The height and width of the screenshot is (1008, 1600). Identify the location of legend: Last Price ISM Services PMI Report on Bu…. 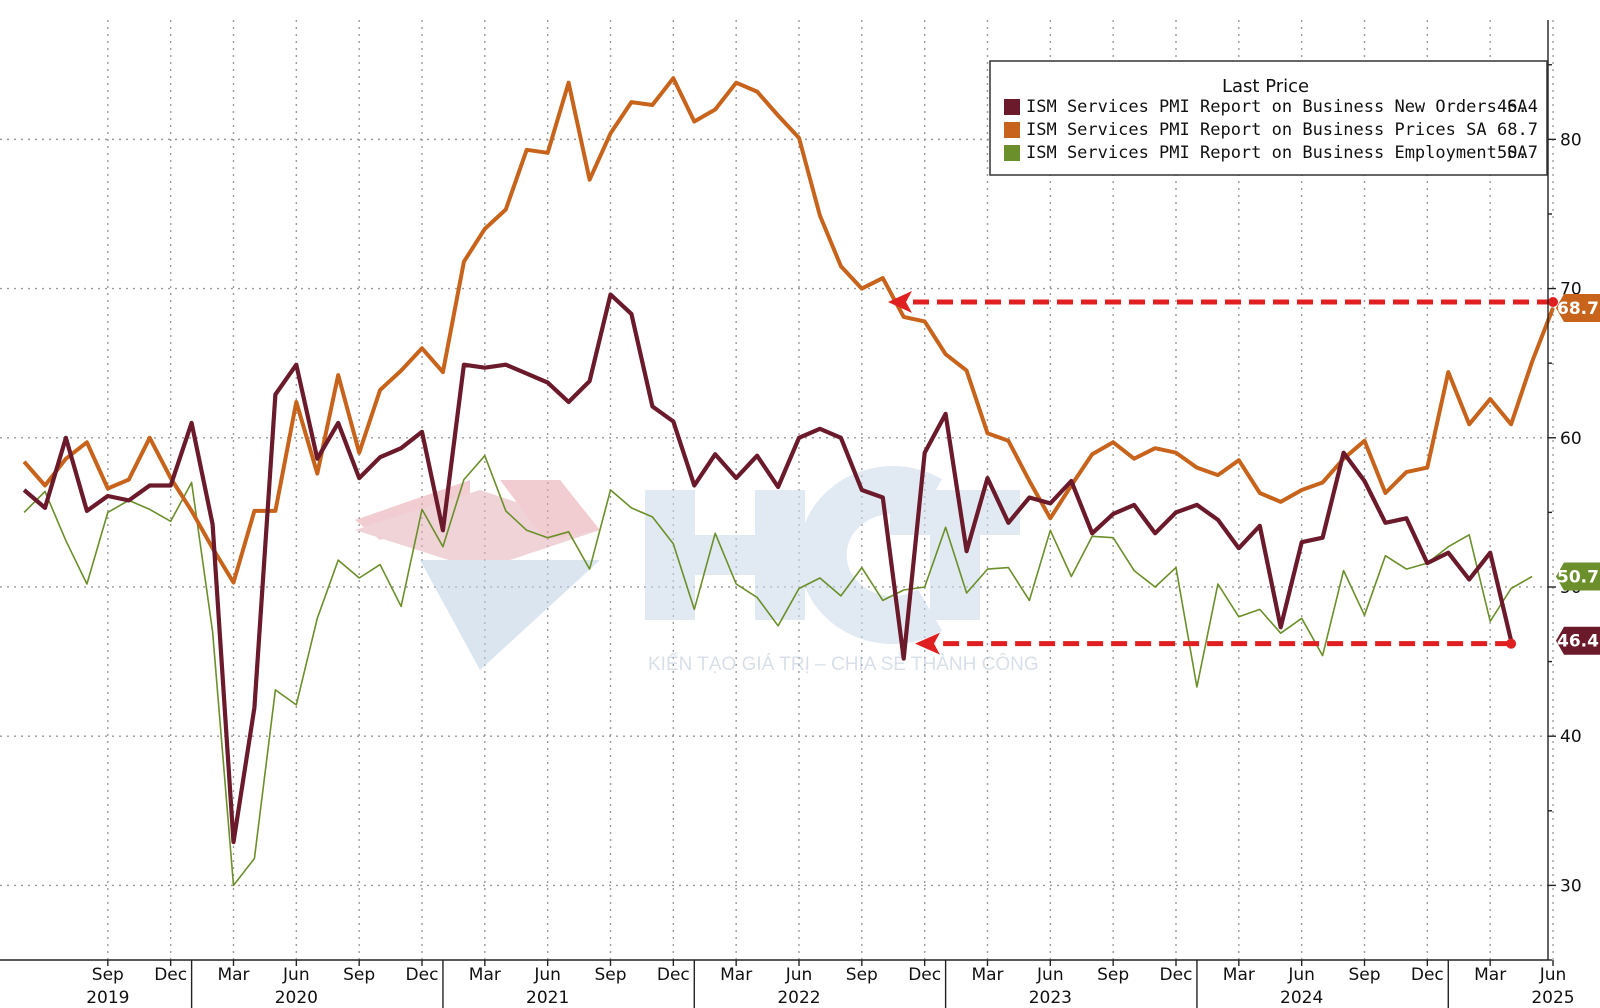
(1268, 118).